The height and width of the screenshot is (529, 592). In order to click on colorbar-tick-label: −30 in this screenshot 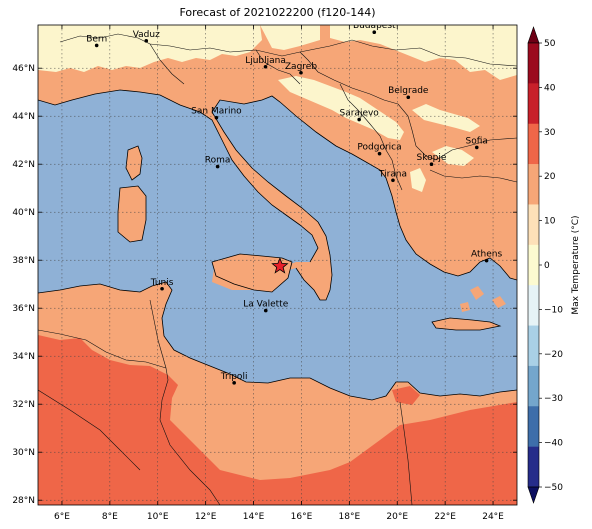, I will do `click(553, 399)`.